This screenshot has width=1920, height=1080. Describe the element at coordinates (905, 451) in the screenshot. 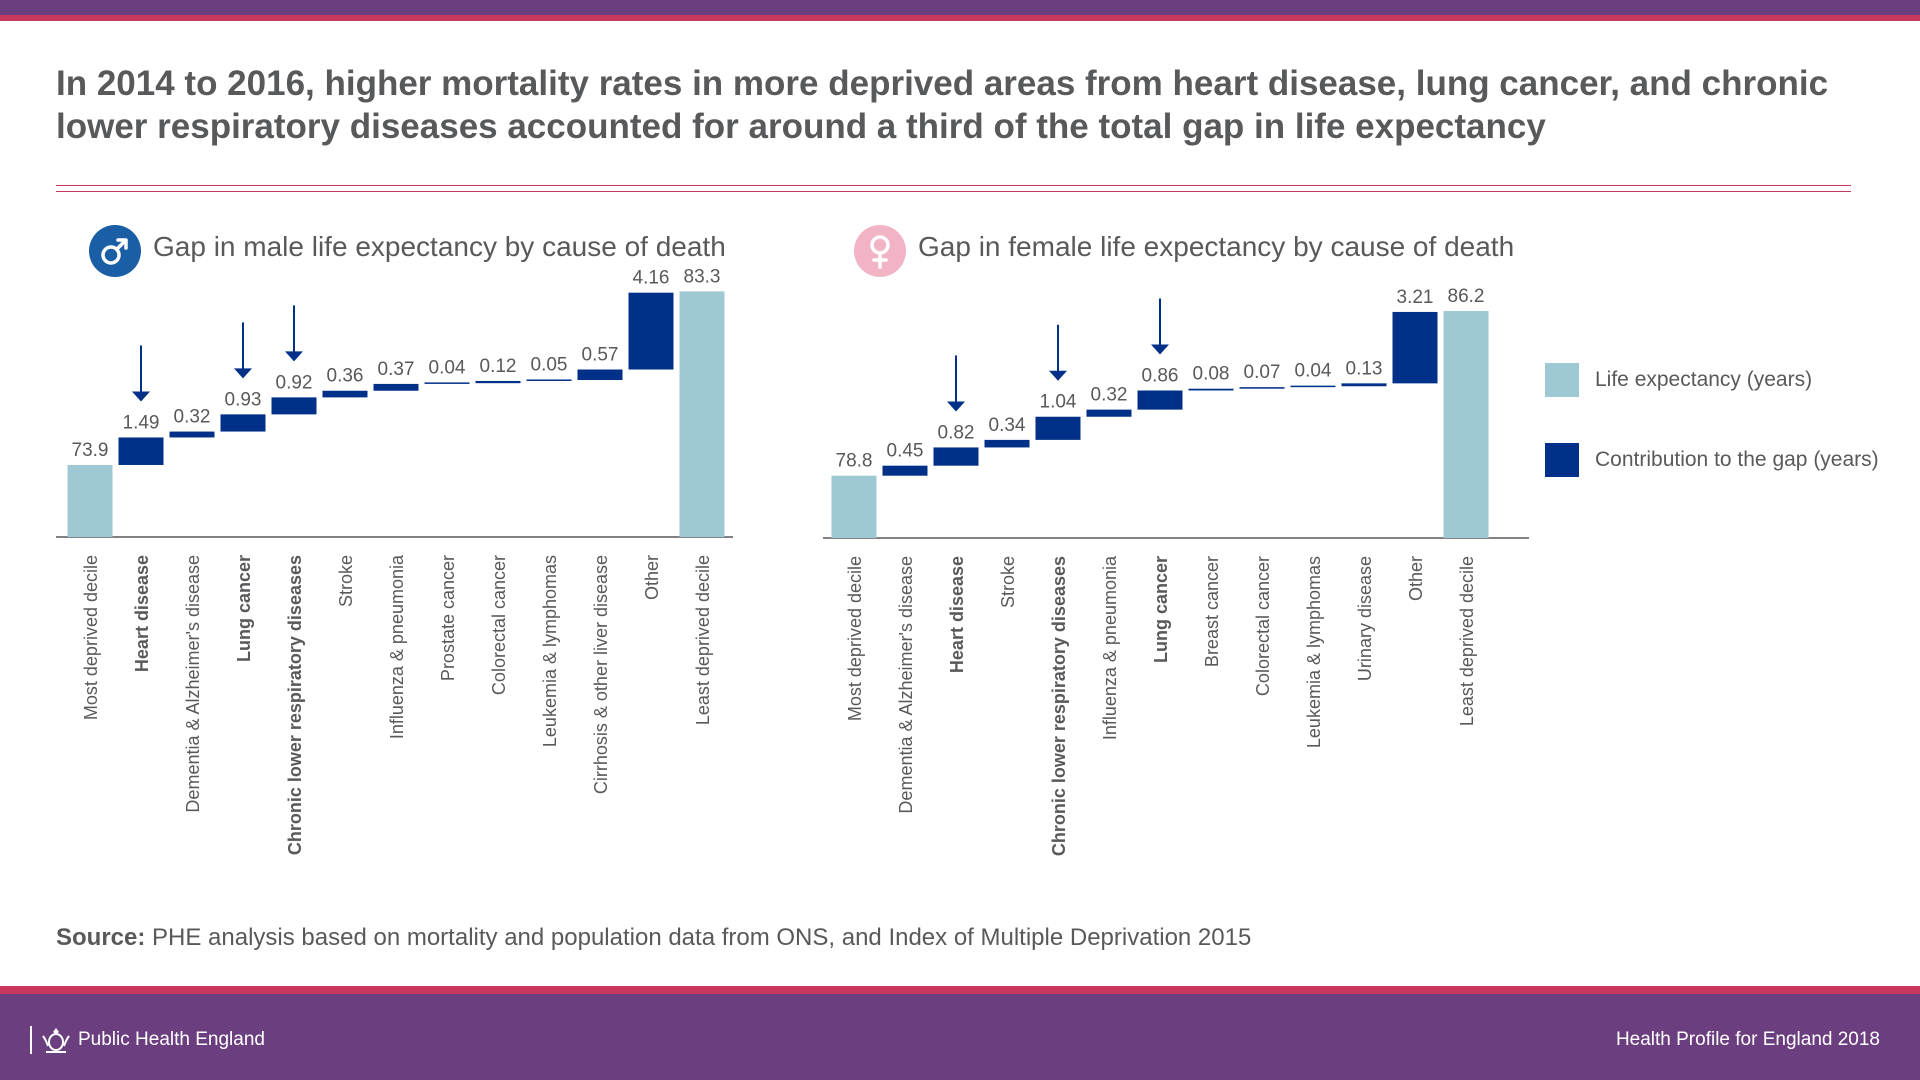

I see `female-value-label-dementia-alzheimer-s-disease: 0.45` at that location.